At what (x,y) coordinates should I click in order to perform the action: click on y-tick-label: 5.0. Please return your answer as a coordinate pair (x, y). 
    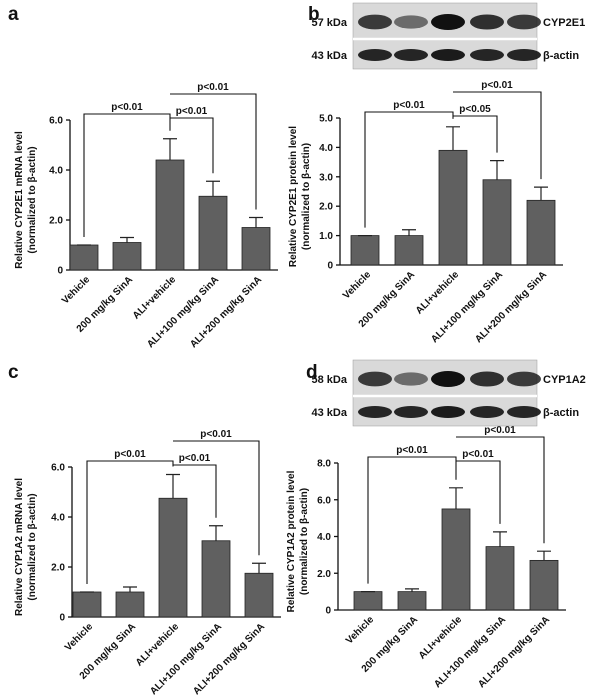
    Looking at the image, I should click on (326, 119).